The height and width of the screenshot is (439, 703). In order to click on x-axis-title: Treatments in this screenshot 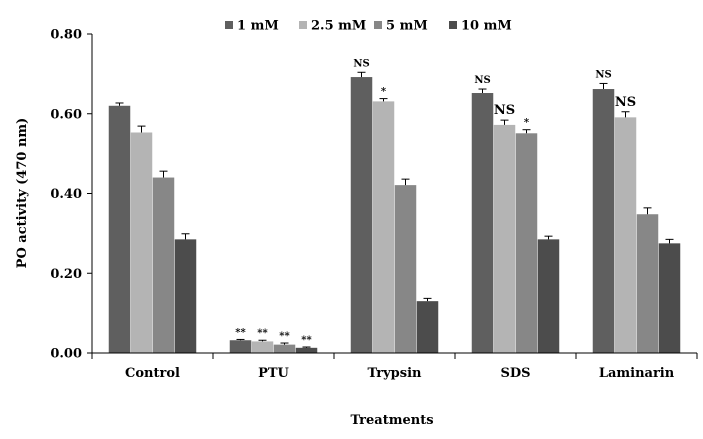, I will do `click(391, 420)`.